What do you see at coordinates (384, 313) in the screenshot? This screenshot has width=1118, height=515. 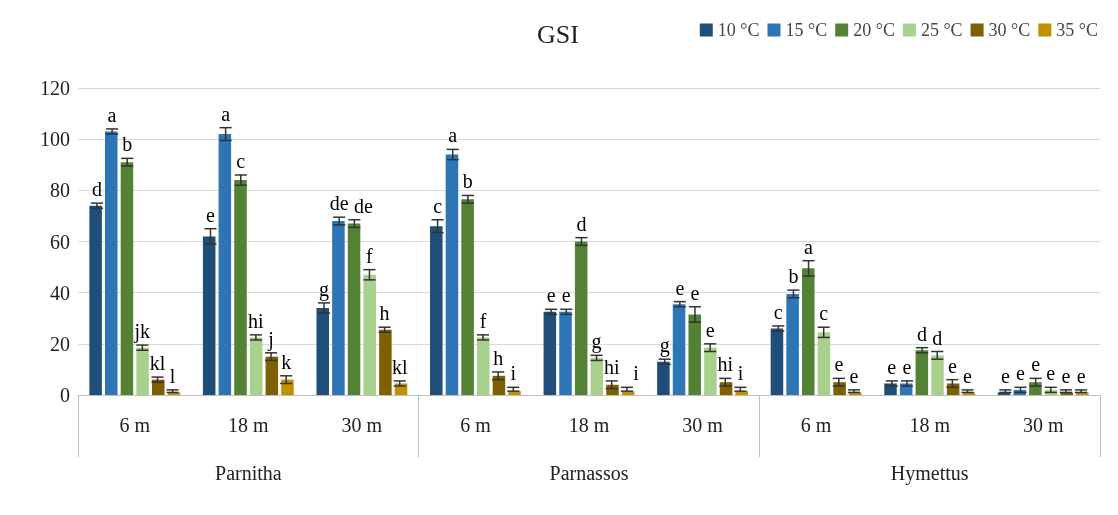 I see `data-label: h` at bounding box center [384, 313].